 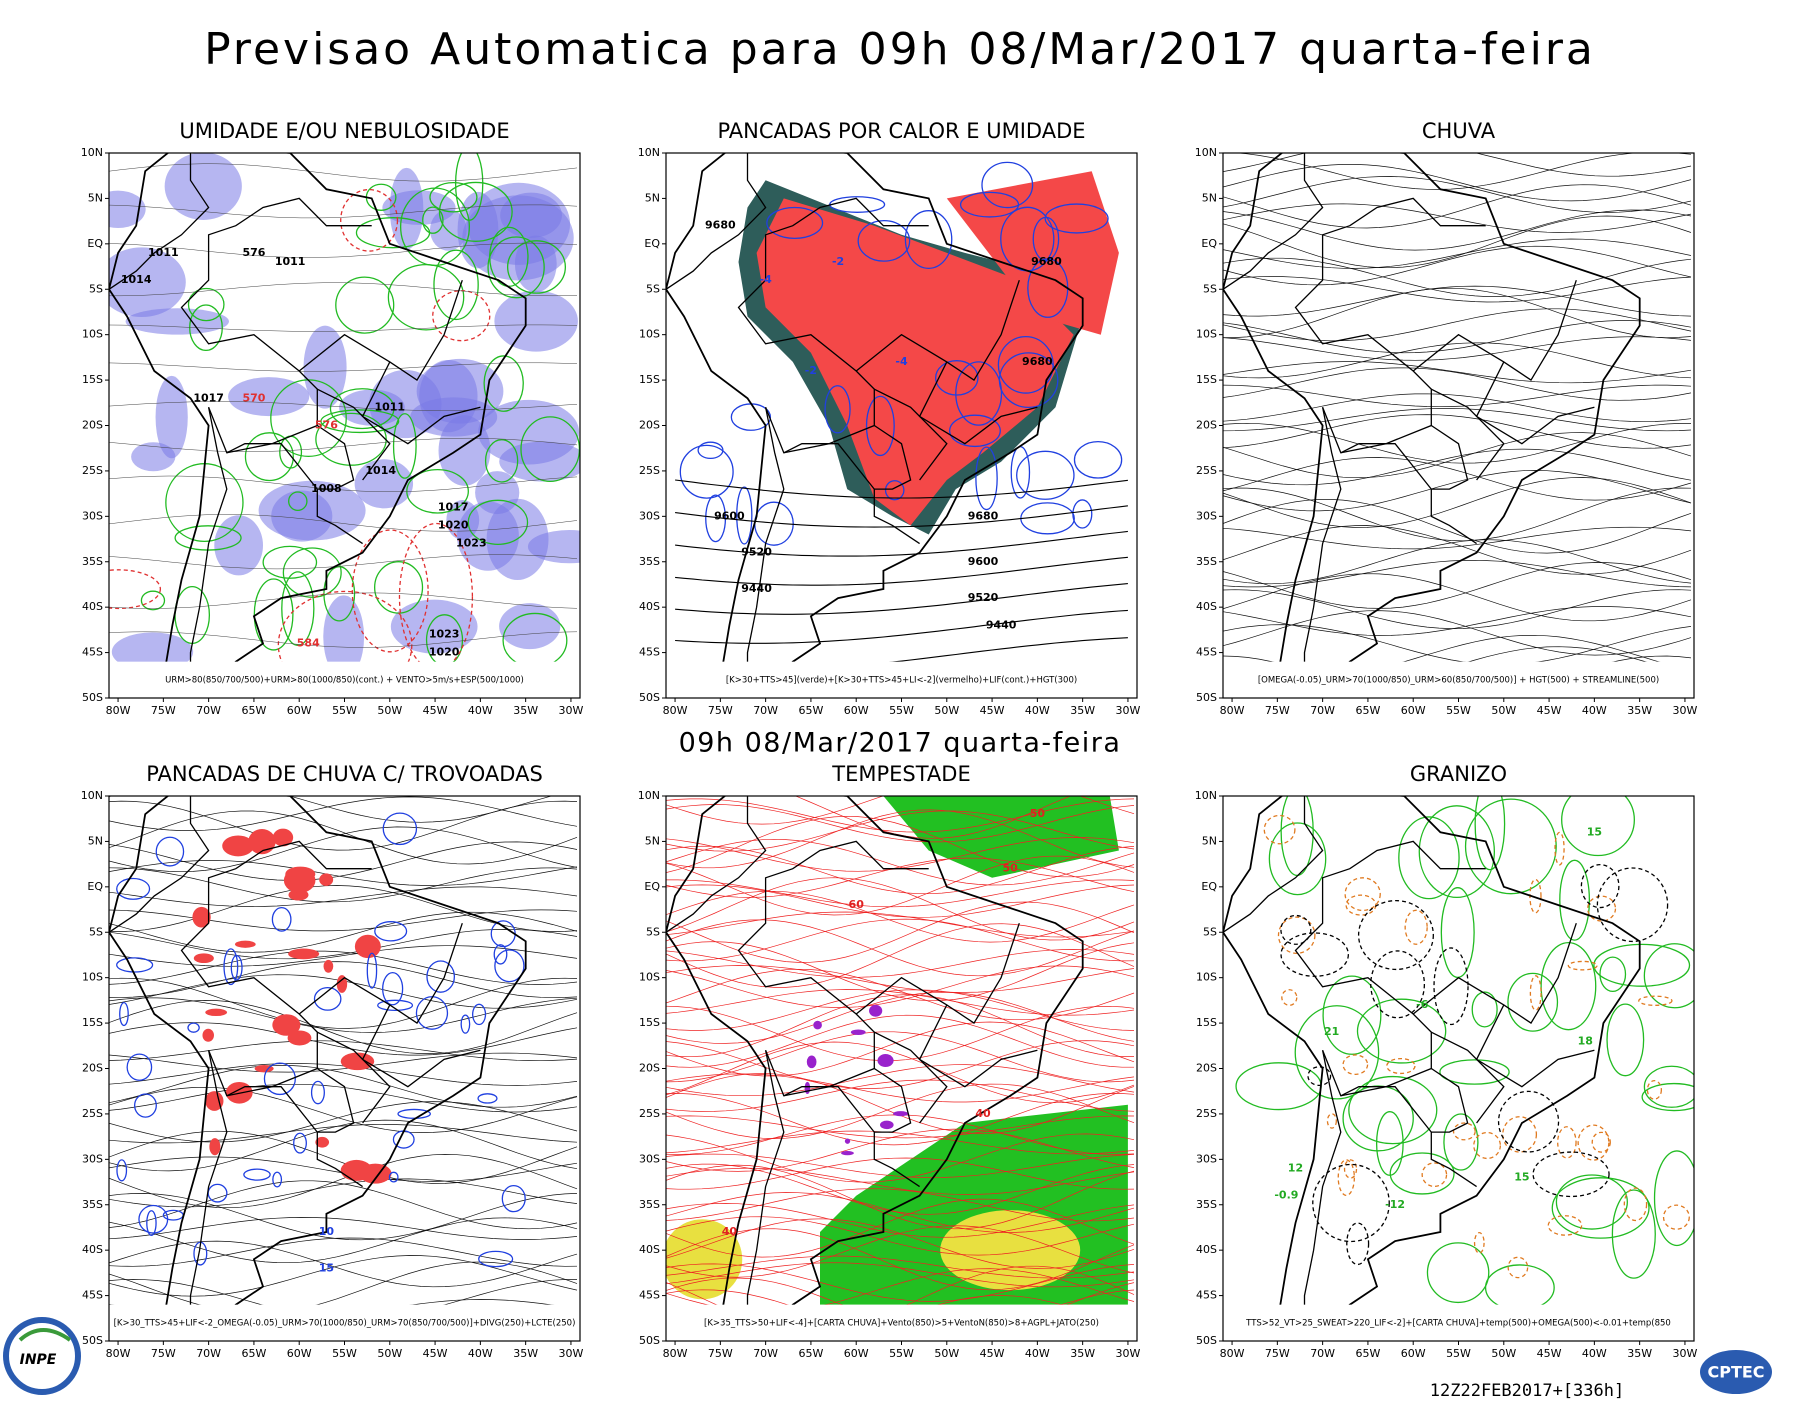 What do you see at coordinates (327, 1231) in the screenshot?
I see `contour-label: 10` at bounding box center [327, 1231].